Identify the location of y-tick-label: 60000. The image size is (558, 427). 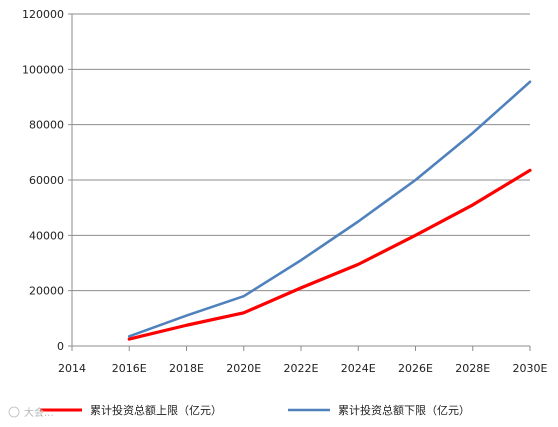
(46, 180).